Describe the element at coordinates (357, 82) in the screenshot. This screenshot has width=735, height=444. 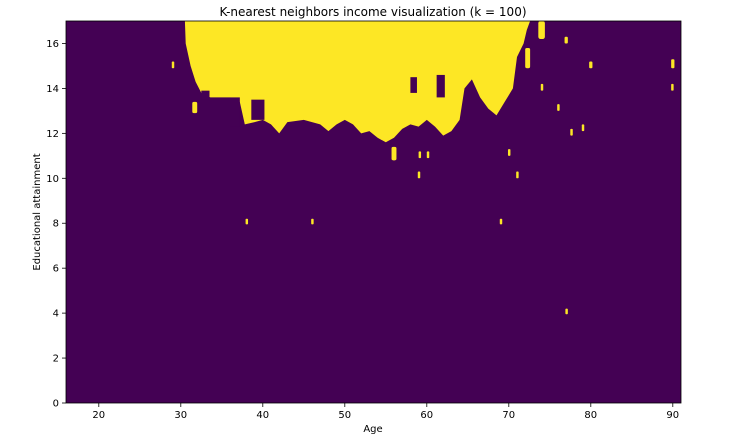
I see `heatmap-high-region` at that location.